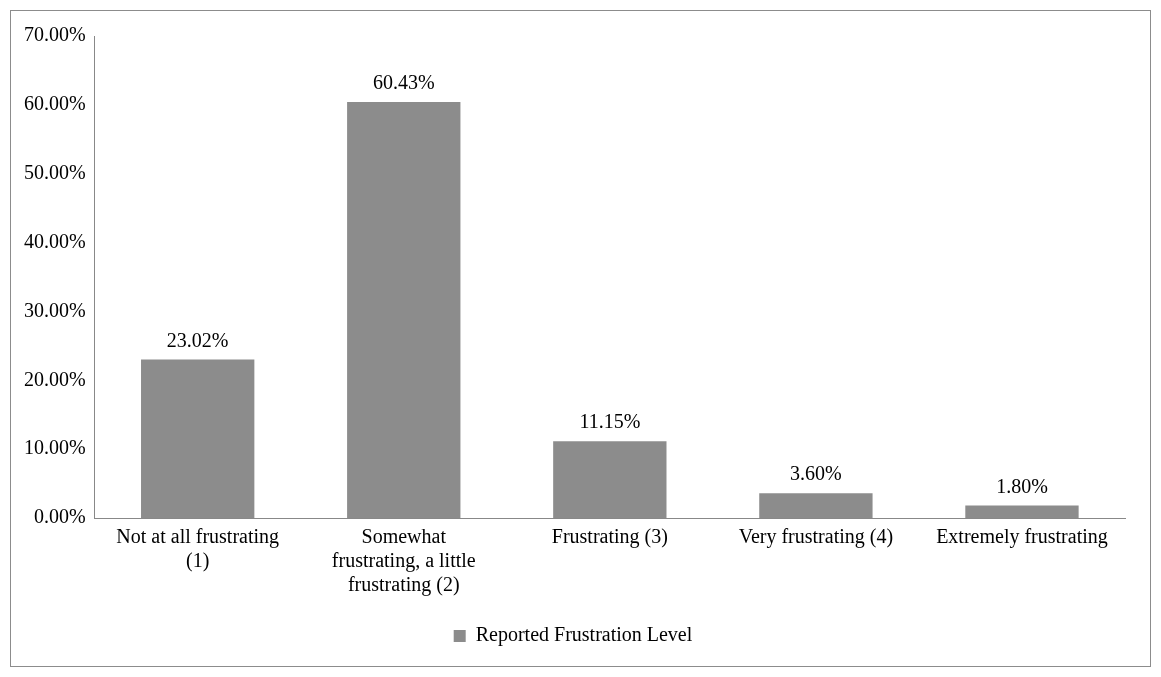  I want to click on data-label: 11.15%, so click(610, 421).